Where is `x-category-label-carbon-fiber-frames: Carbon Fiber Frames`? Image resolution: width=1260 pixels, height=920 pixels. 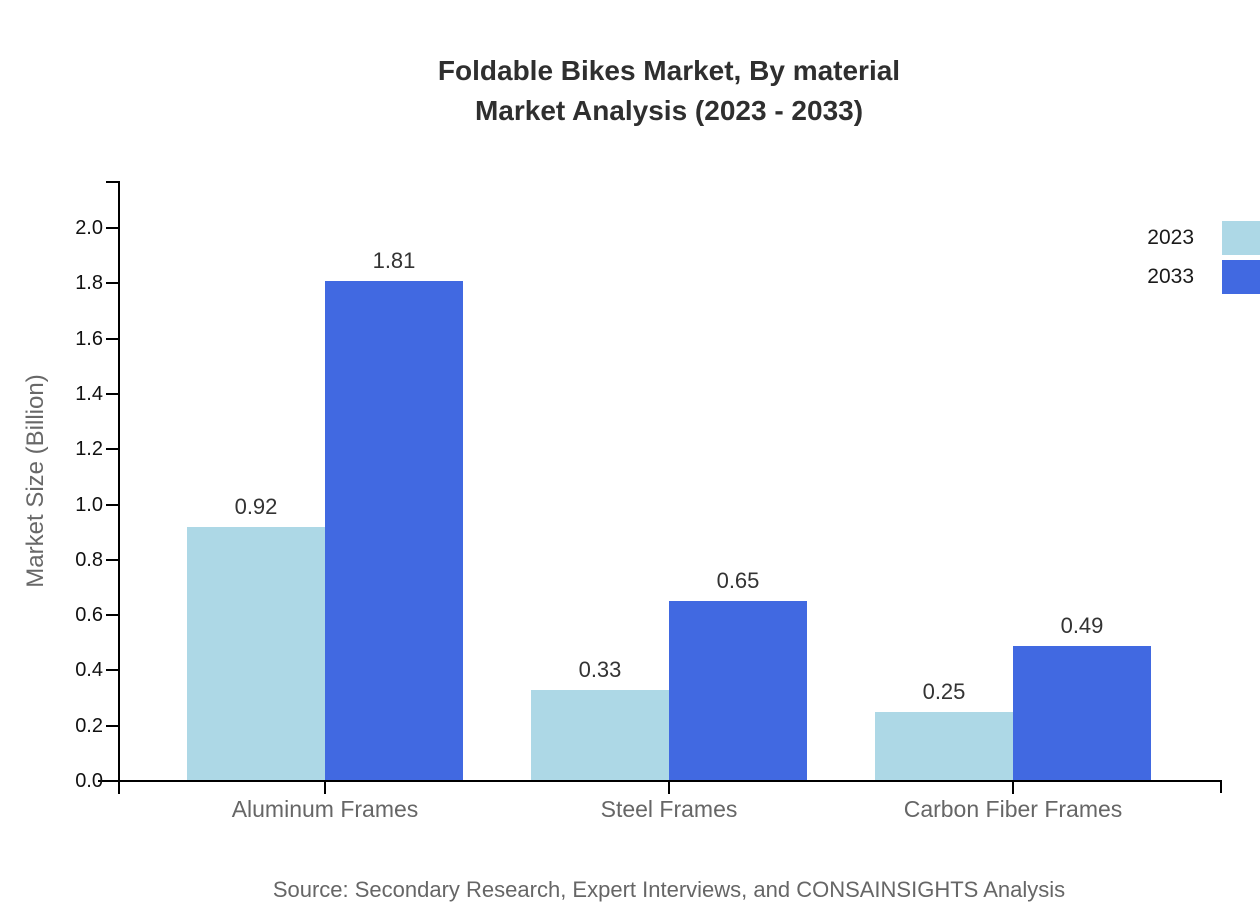
x-category-label-carbon-fiber-frames: Carbon Fiber Frames is located at coordinates (1013, 809).